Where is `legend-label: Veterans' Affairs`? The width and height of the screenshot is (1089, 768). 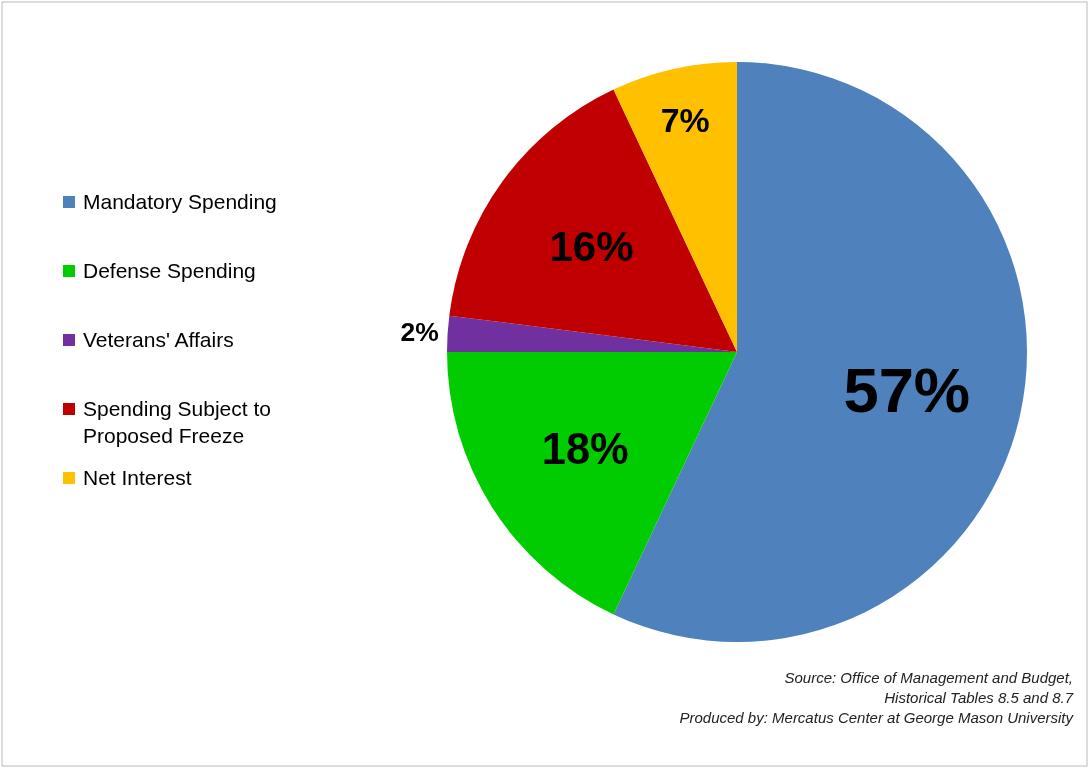
legend-label: Veterans' Affairs is located at coordinates (158, 340).